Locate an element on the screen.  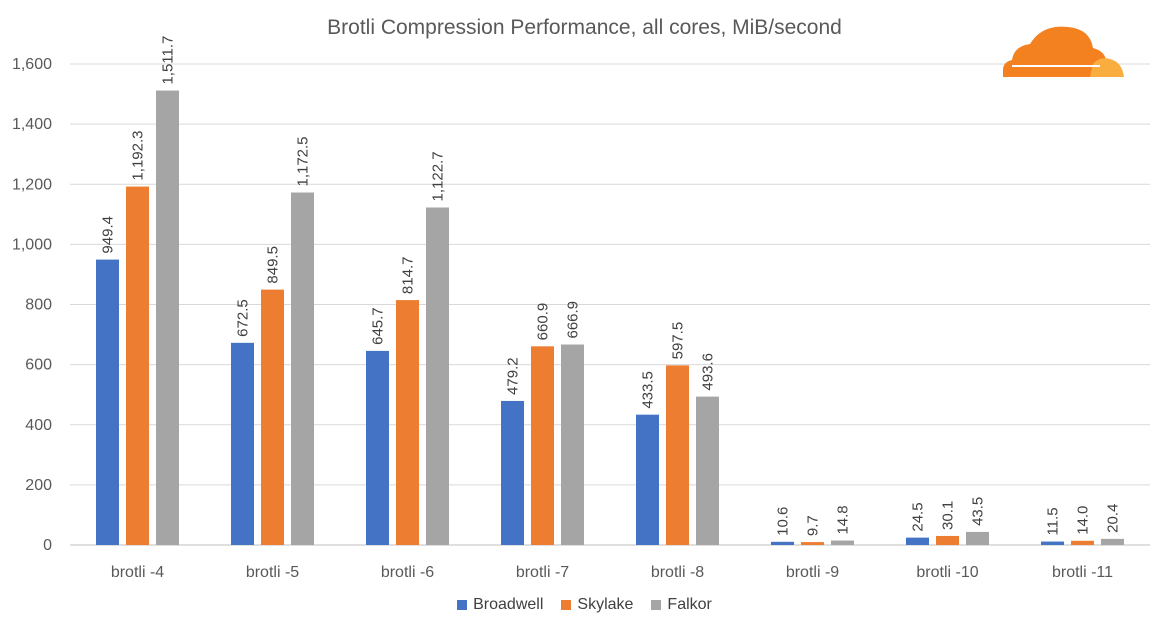
data-label: 9.7 is located at coordinates (813, 525).